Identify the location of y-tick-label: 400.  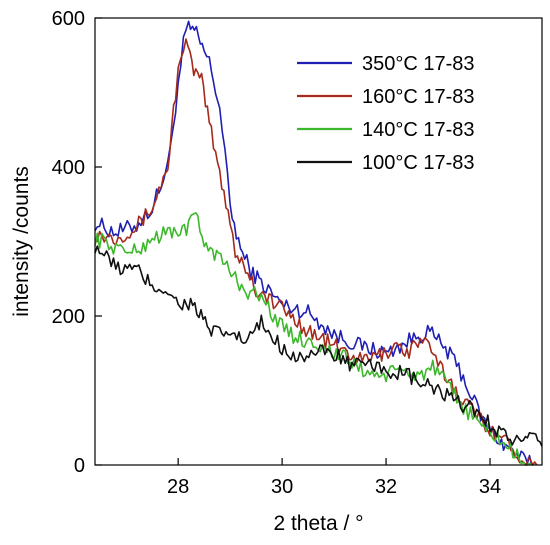
(68, 168).